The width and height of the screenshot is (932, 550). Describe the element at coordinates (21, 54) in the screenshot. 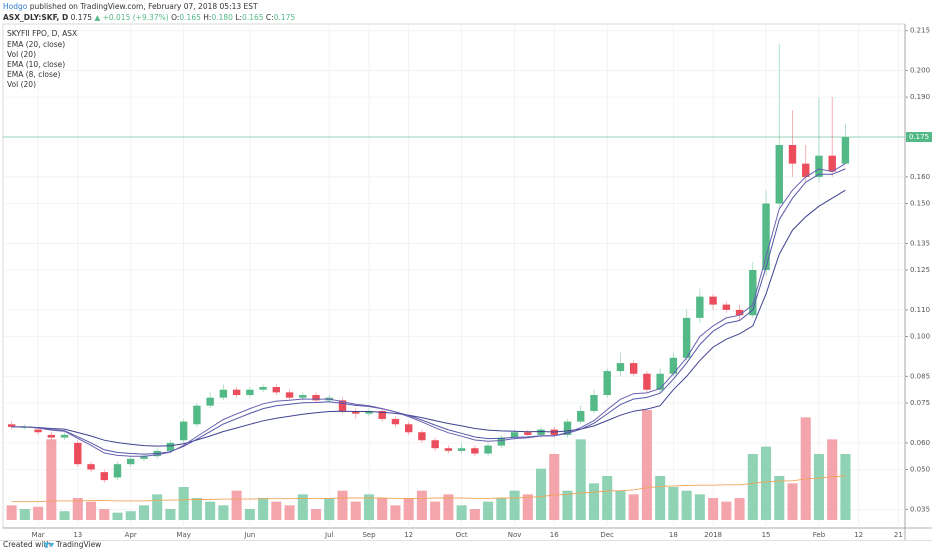

I see `legend-entry: Vol (20)` at that location.